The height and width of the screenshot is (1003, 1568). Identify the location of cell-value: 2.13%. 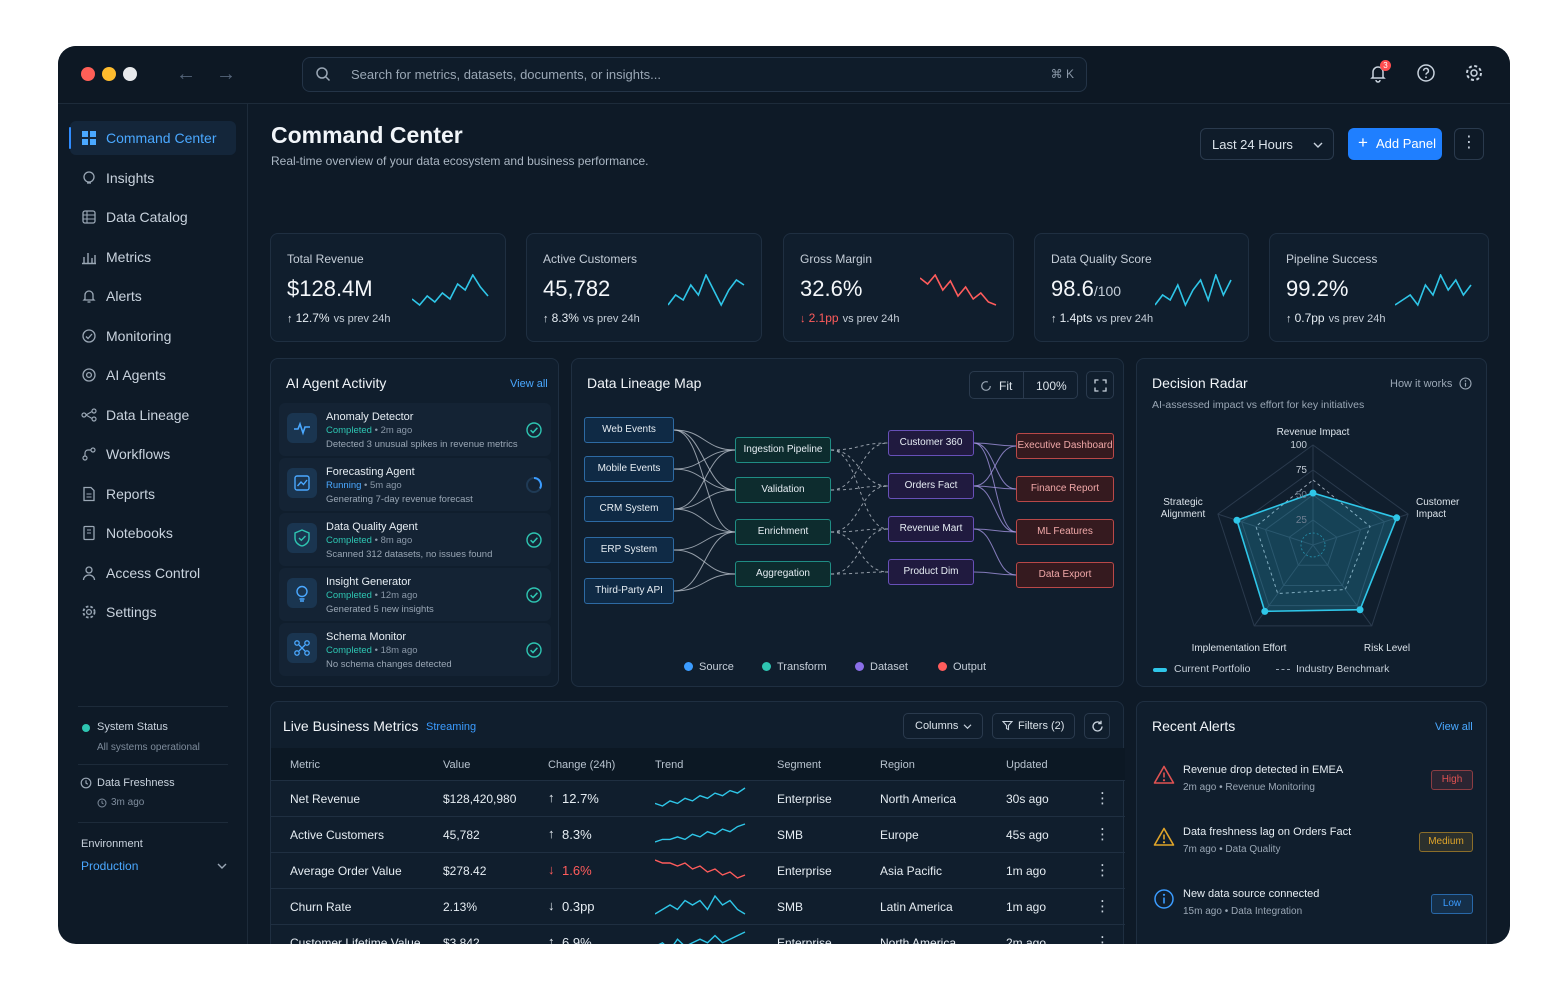
(460, 907).